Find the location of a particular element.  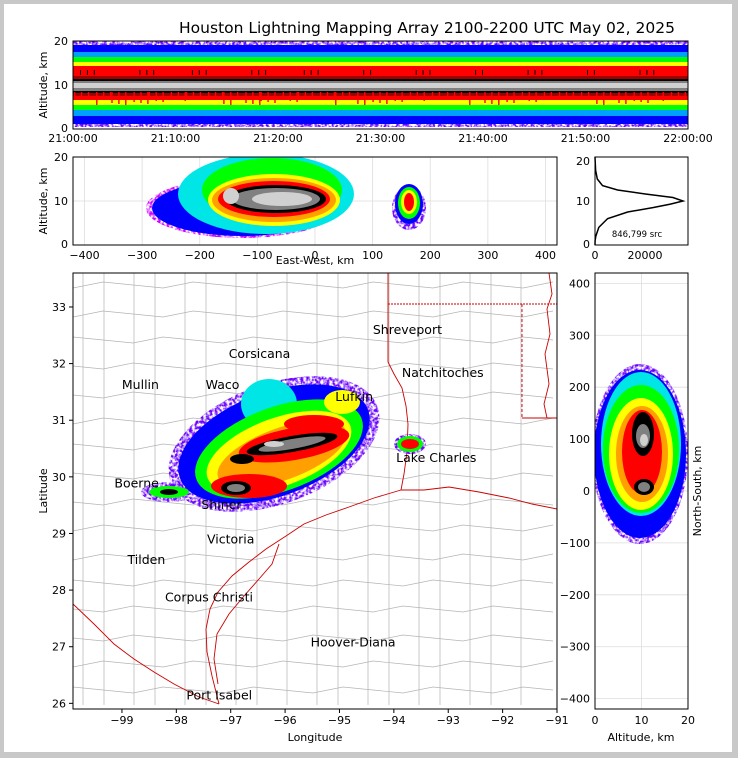

band-blue-bottom is located at coordinates (380, 119).